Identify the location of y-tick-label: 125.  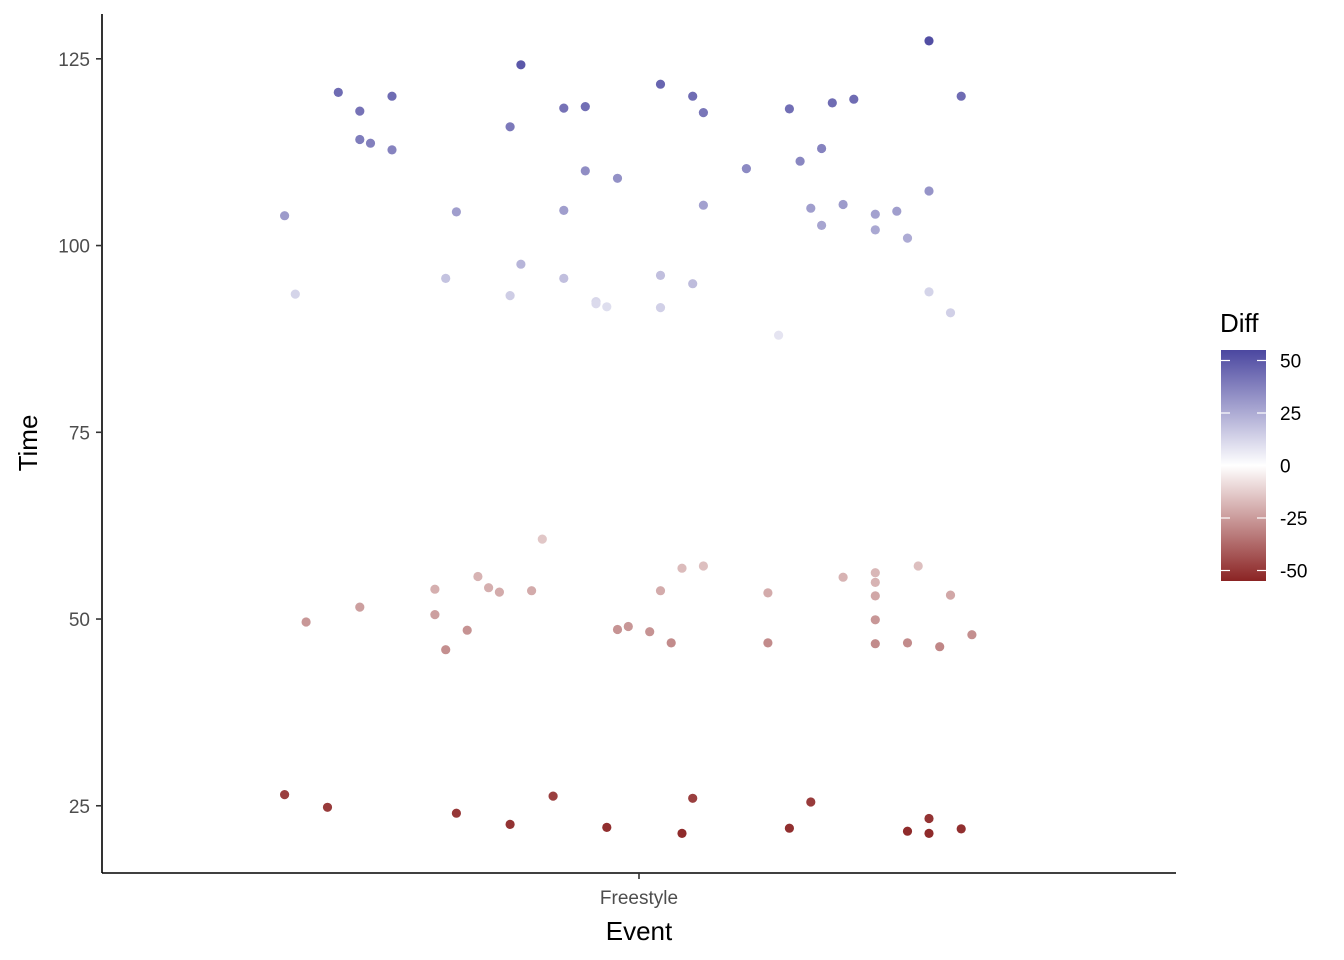
(74, 60).